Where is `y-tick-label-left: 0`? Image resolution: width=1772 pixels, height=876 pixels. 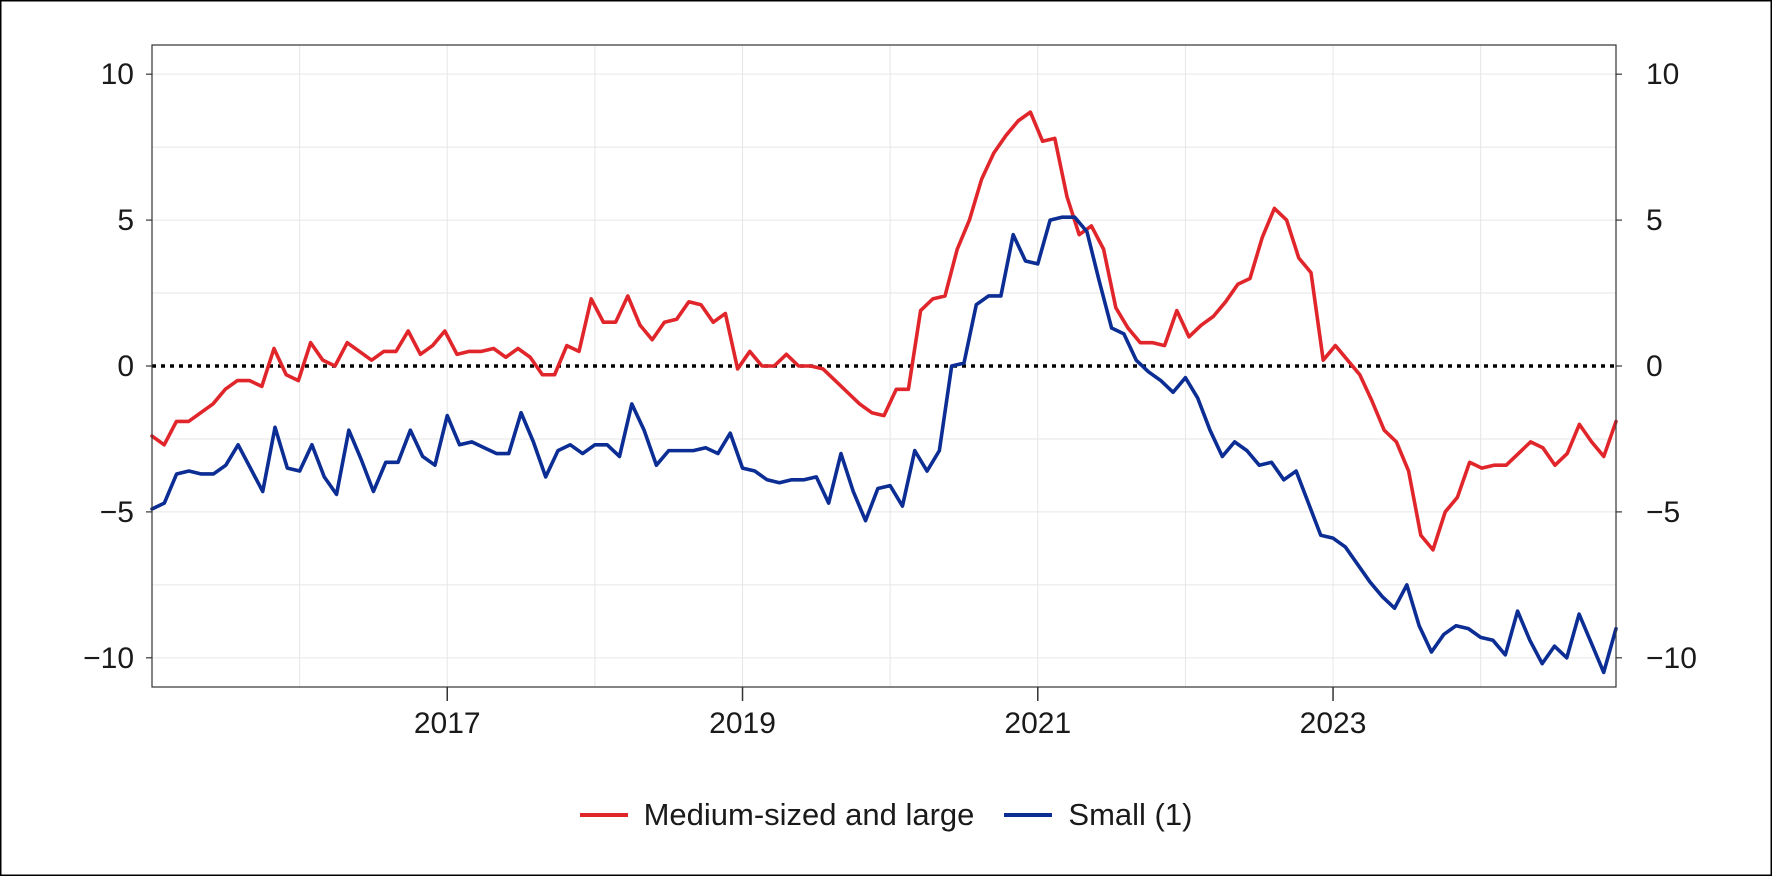 y-tick-label-left: 0 is located at coordinates (125, 366).